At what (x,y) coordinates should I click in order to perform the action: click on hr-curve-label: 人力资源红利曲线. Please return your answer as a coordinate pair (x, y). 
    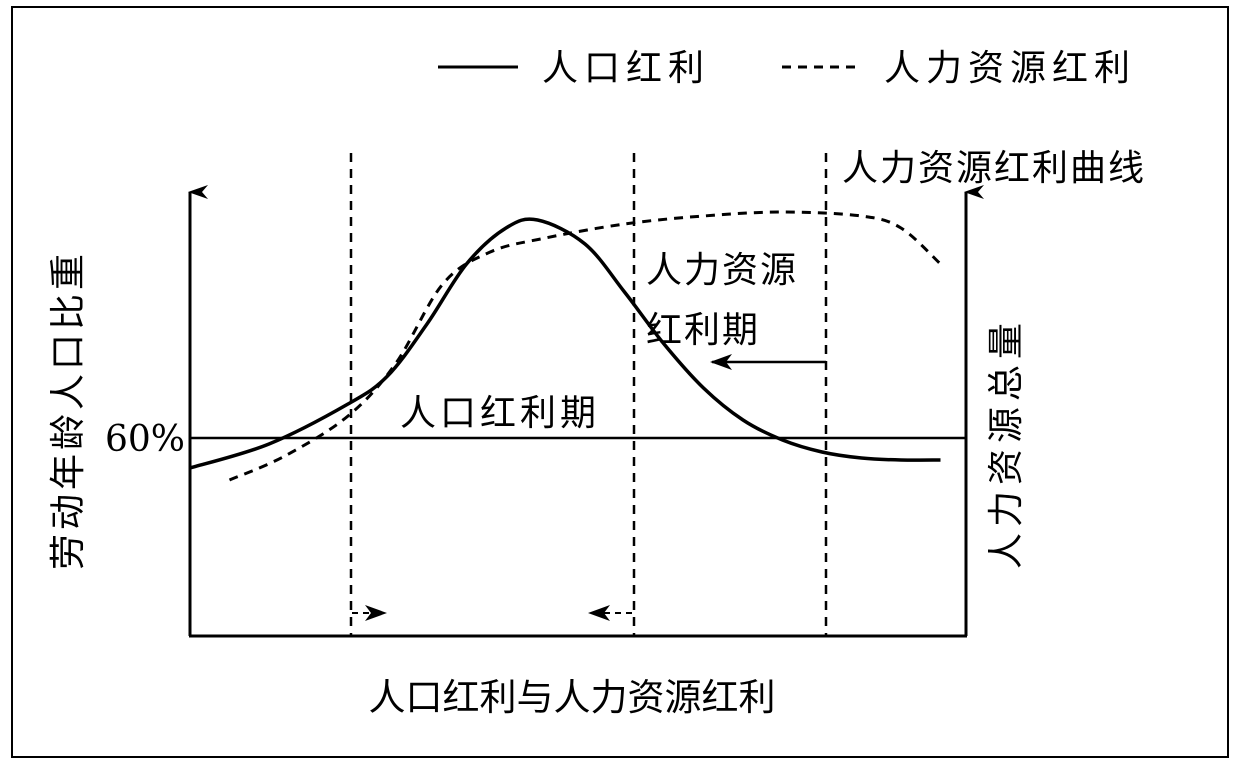
    Looking at the image, I should click on (994, 168).